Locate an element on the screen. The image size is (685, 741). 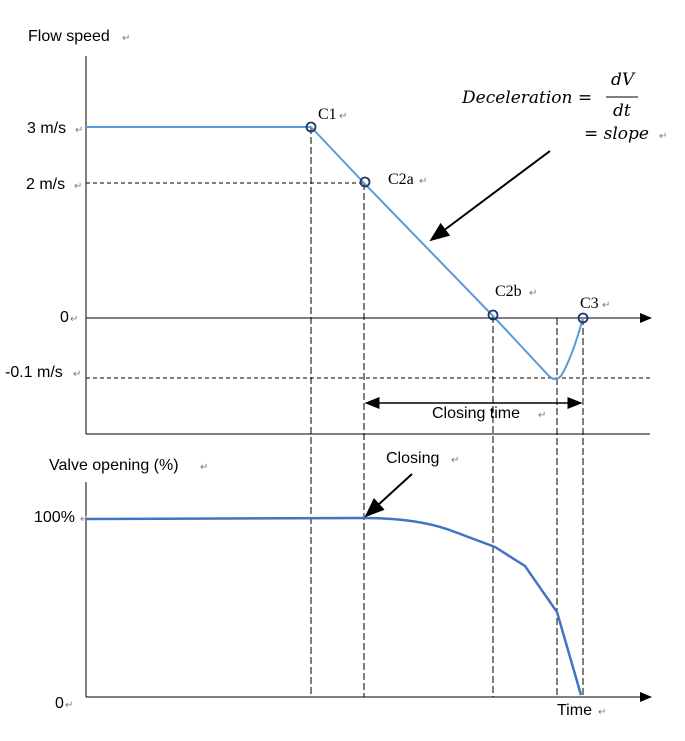
formula-numerator: dV is located at coordinates (623, 80).